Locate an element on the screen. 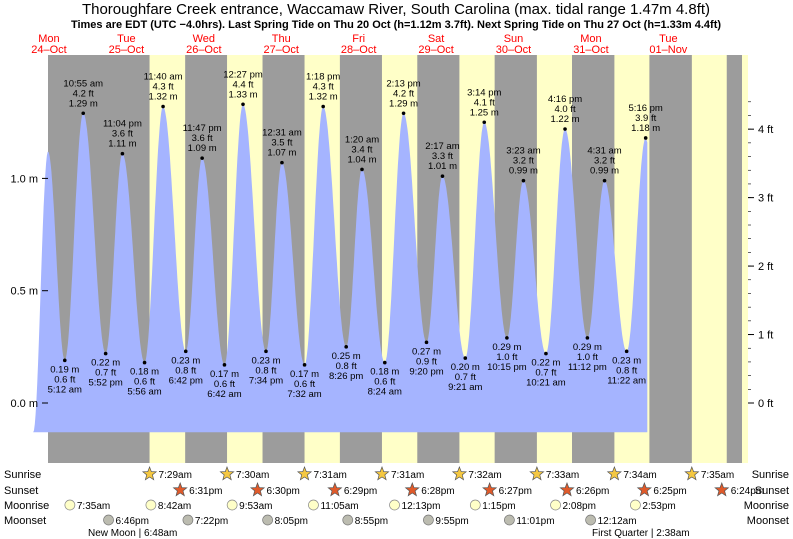 This screenshot has width=793, height=539. high-ft: 3.5 ft is located at coordinates (281, 143).